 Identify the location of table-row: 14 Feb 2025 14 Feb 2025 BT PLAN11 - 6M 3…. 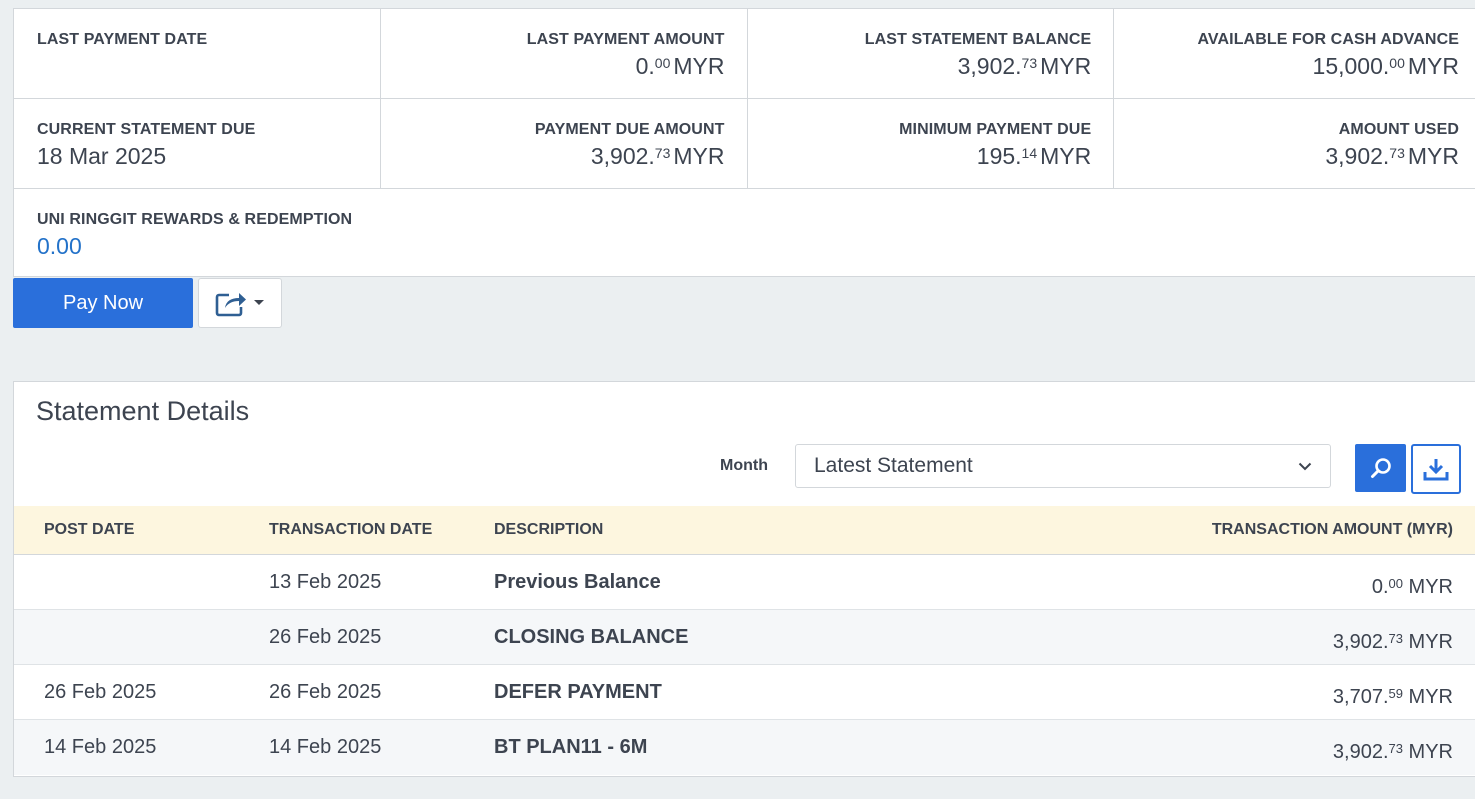
(744, 747).